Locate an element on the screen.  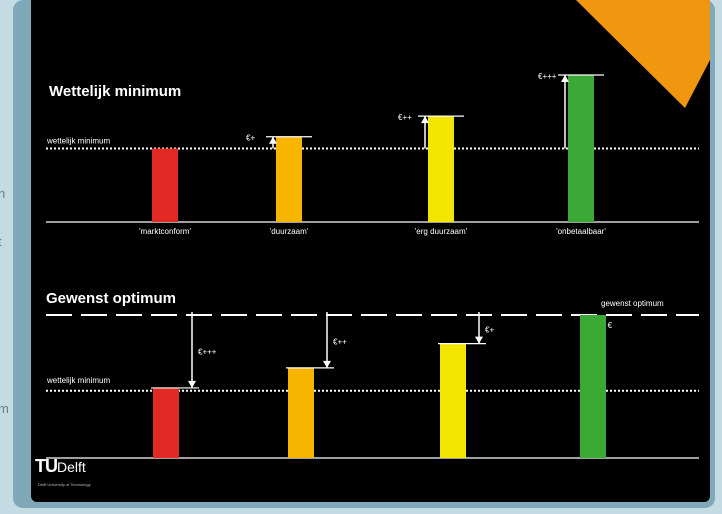
bottom-minimum-label: wettelijk minimum is located at coordinates (78, 380).